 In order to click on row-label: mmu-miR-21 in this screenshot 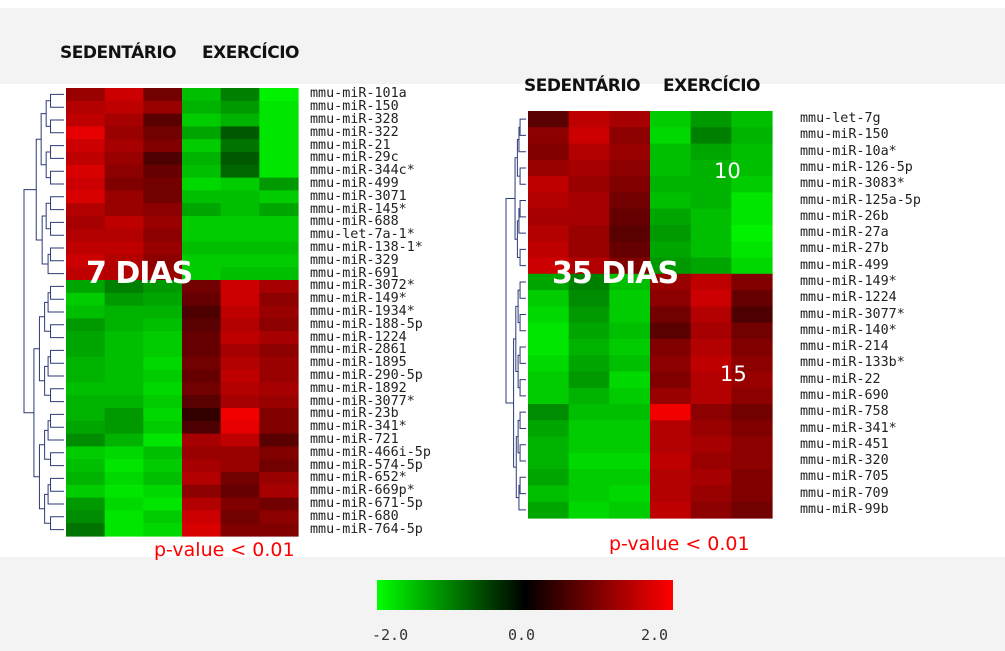, I will do `click(350, 145)`.